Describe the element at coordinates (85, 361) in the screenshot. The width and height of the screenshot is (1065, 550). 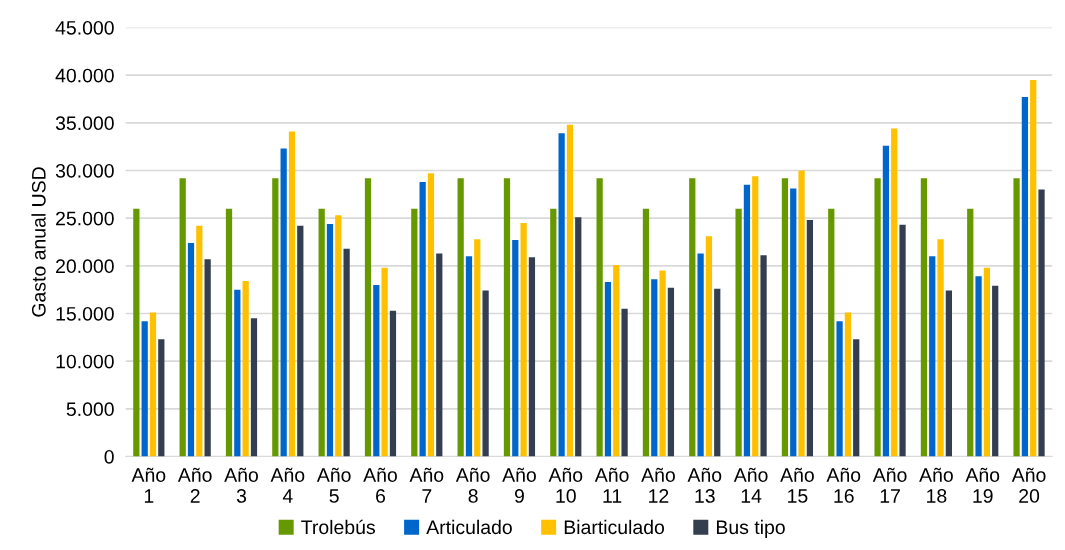
I see `y-tick-label: 10.000` at that location.